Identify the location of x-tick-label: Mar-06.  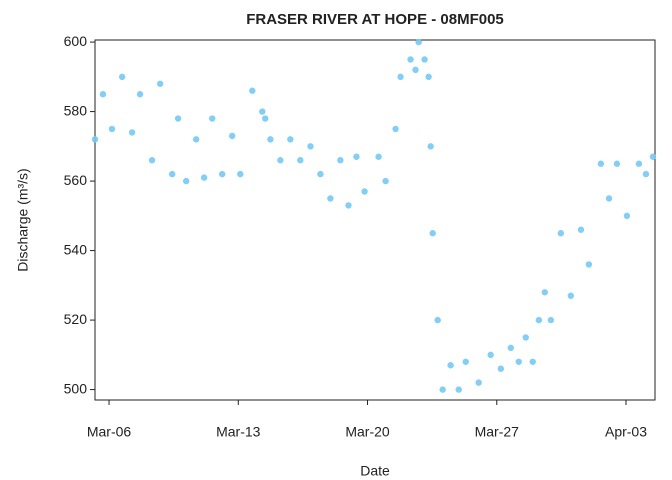
(109, 432).